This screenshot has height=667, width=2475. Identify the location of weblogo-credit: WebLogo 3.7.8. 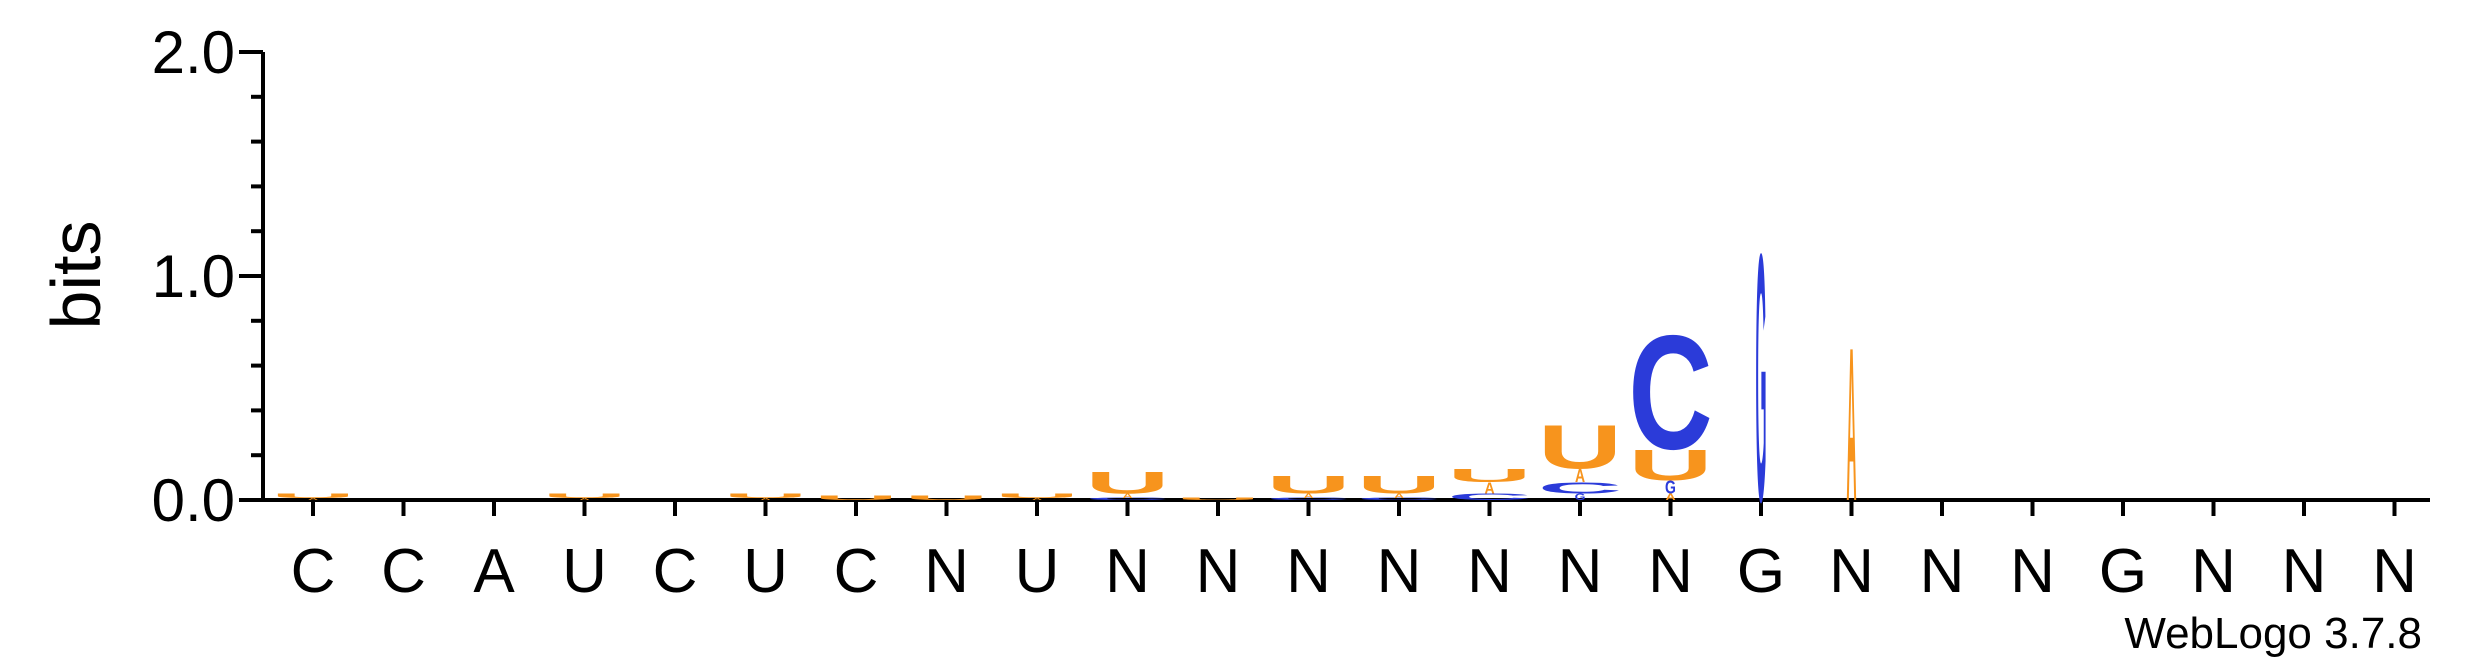
(2273, 633).